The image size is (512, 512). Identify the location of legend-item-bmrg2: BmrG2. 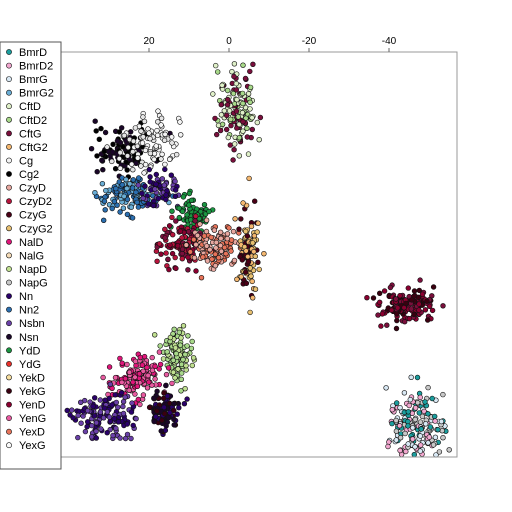
(30, 94).